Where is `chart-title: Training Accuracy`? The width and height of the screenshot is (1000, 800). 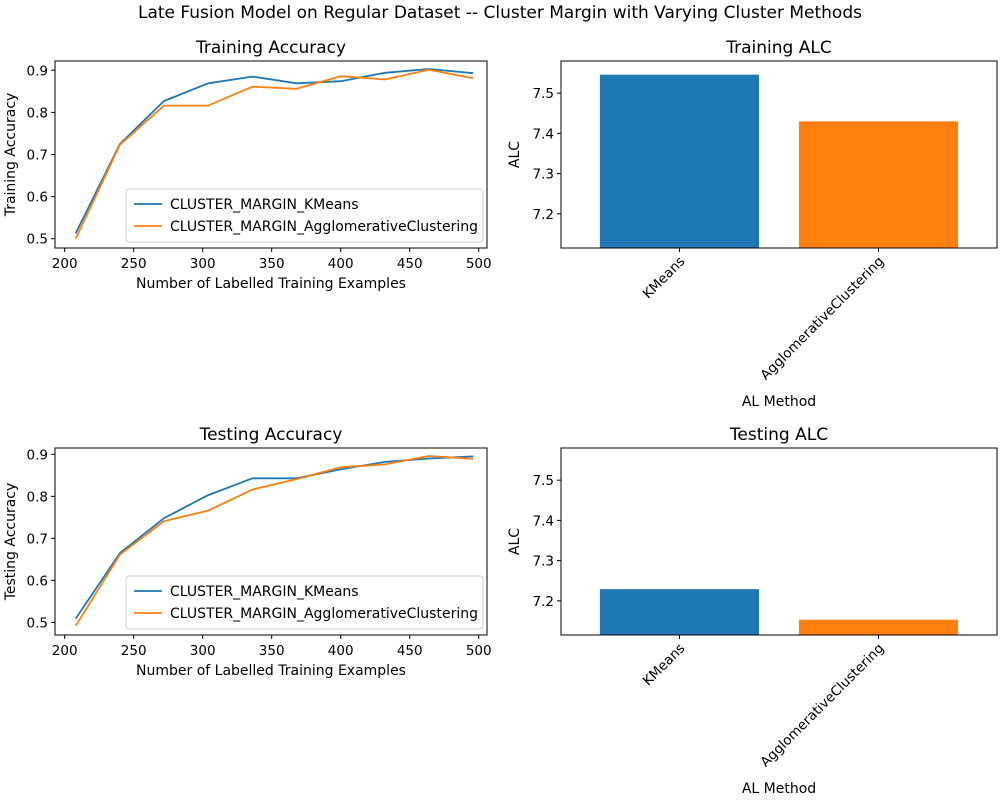
chart-title: Training Accuracy is located at coordinates (270, 48).